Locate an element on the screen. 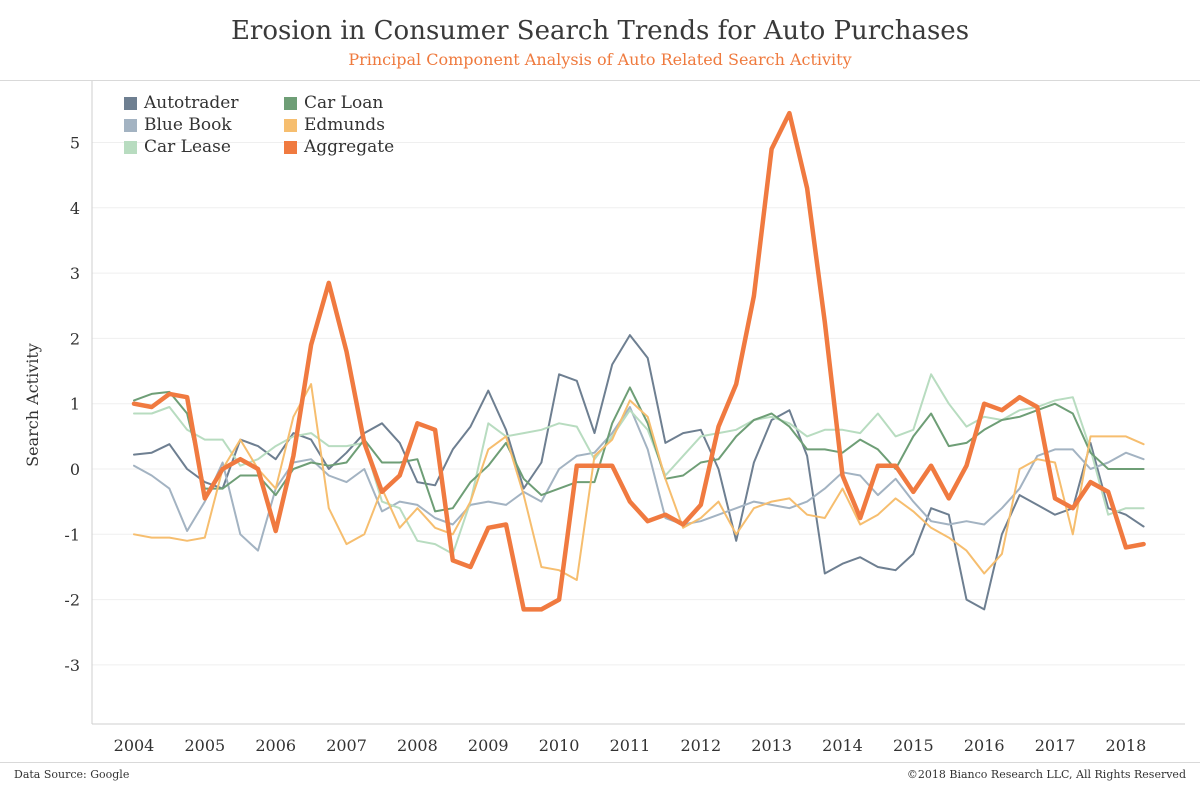  x-tick-label: 2005 is located at coordinates (204, 745).